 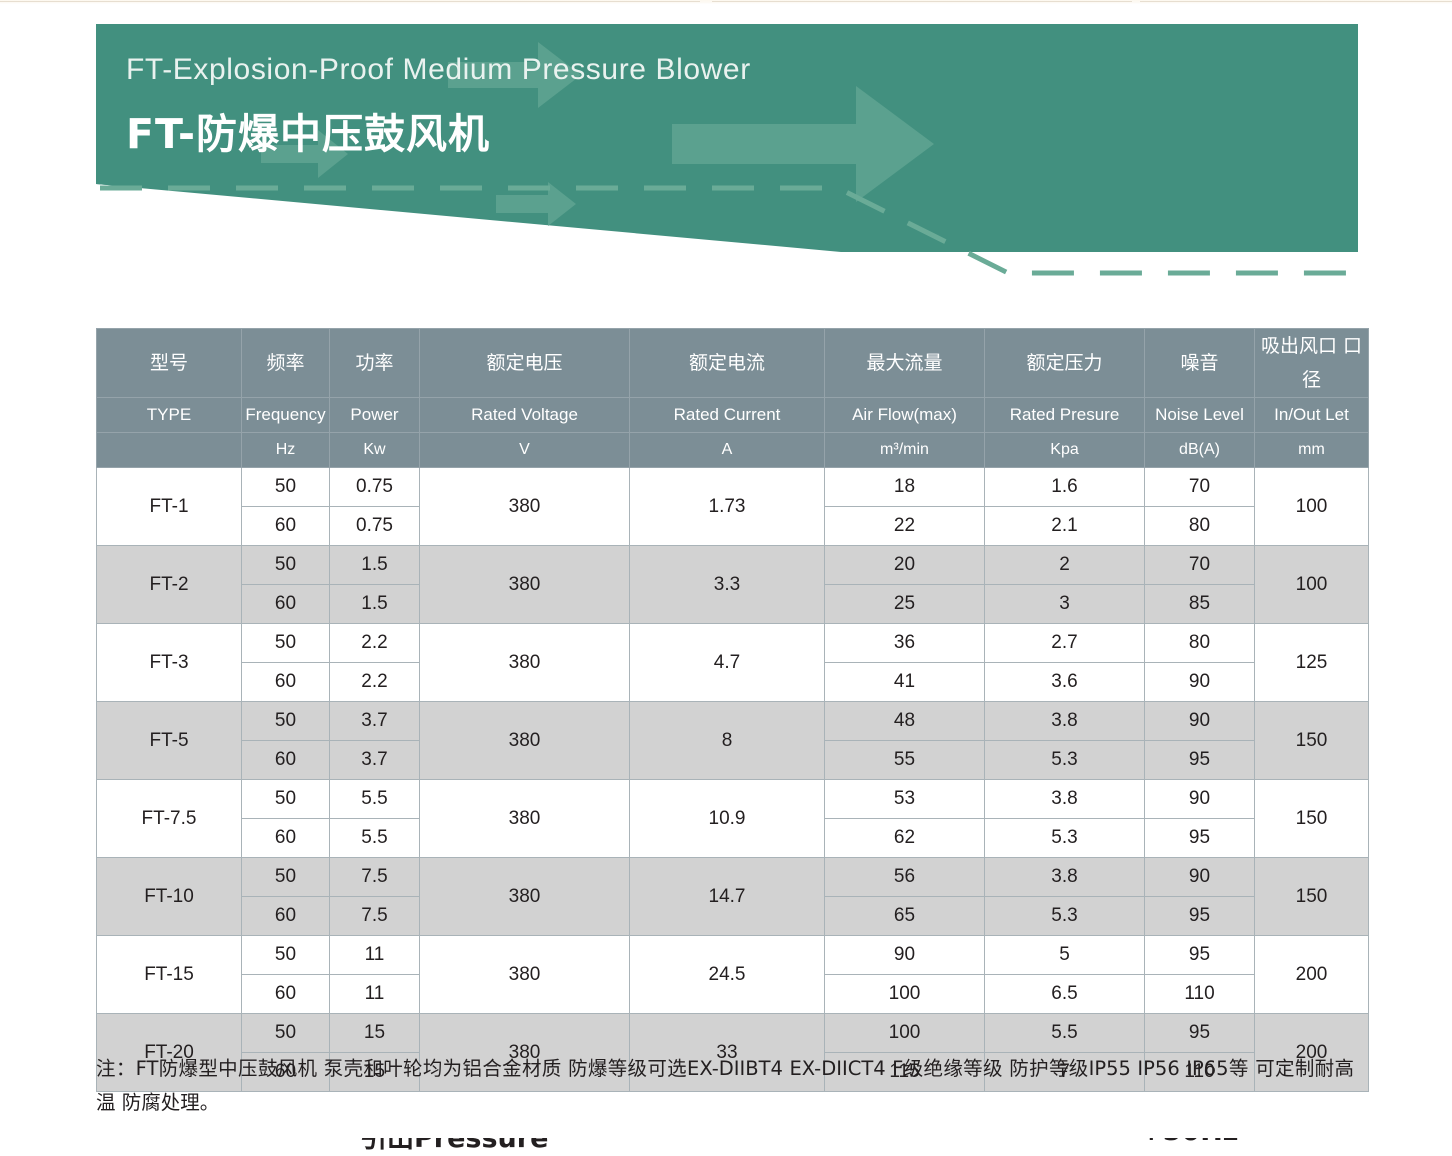 I want to click on cut-off-label-left: 引出Pressure, so click(x=454, y=1146).